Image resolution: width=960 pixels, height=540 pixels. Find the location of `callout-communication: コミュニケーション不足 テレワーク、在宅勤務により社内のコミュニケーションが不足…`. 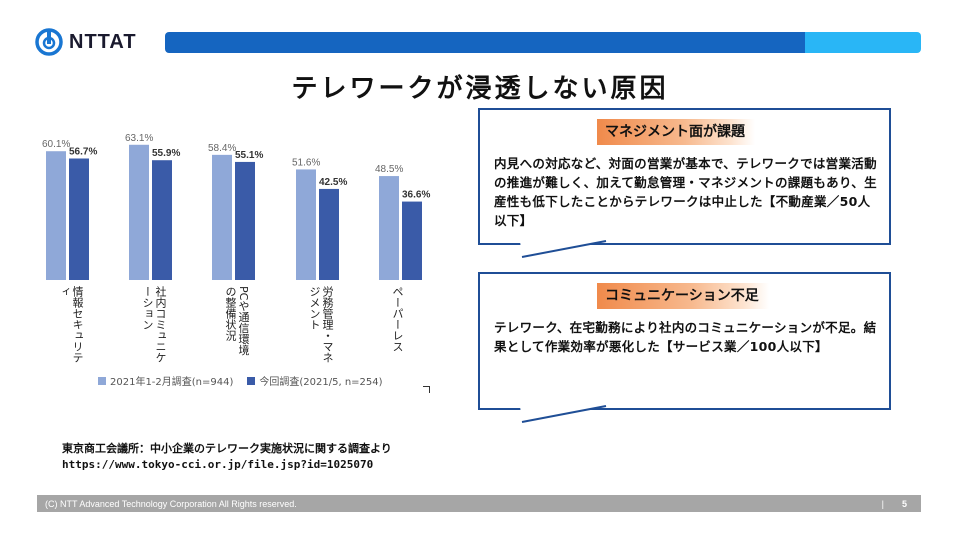

callout-communication: コミュニケーション不足 テレワーク、在宅勤務により社内のコミュニケーションが不足… is located at coordinates (684, 341).